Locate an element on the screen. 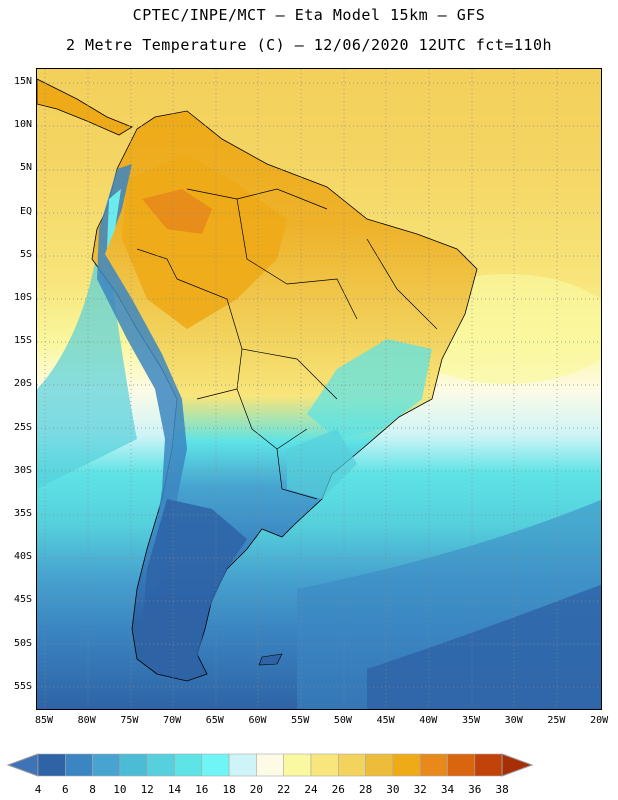  lat-label: EQ is located at coordinates (25, 211).